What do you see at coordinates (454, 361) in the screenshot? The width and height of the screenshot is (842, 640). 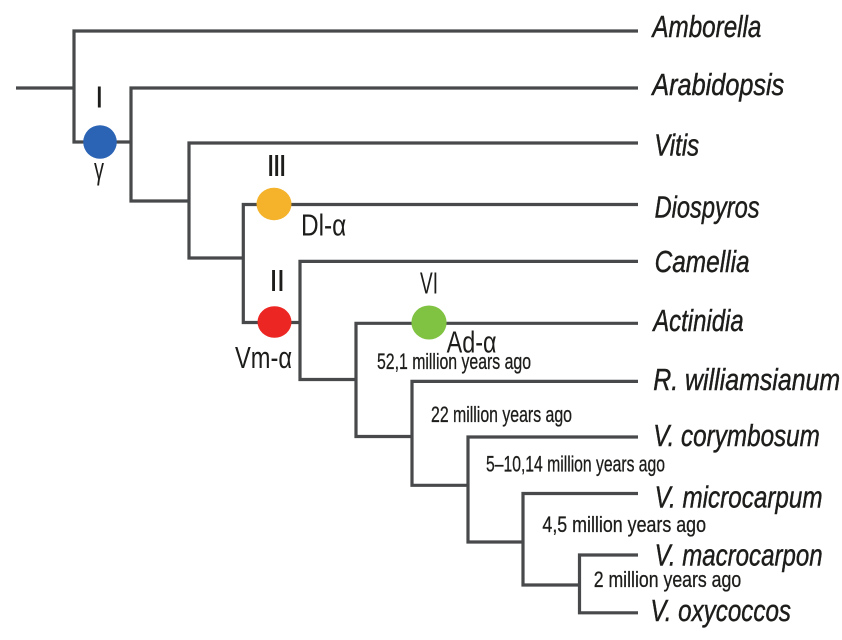 I see `svg-text: 52,1 million years ago` at bounding box center [454, 361].